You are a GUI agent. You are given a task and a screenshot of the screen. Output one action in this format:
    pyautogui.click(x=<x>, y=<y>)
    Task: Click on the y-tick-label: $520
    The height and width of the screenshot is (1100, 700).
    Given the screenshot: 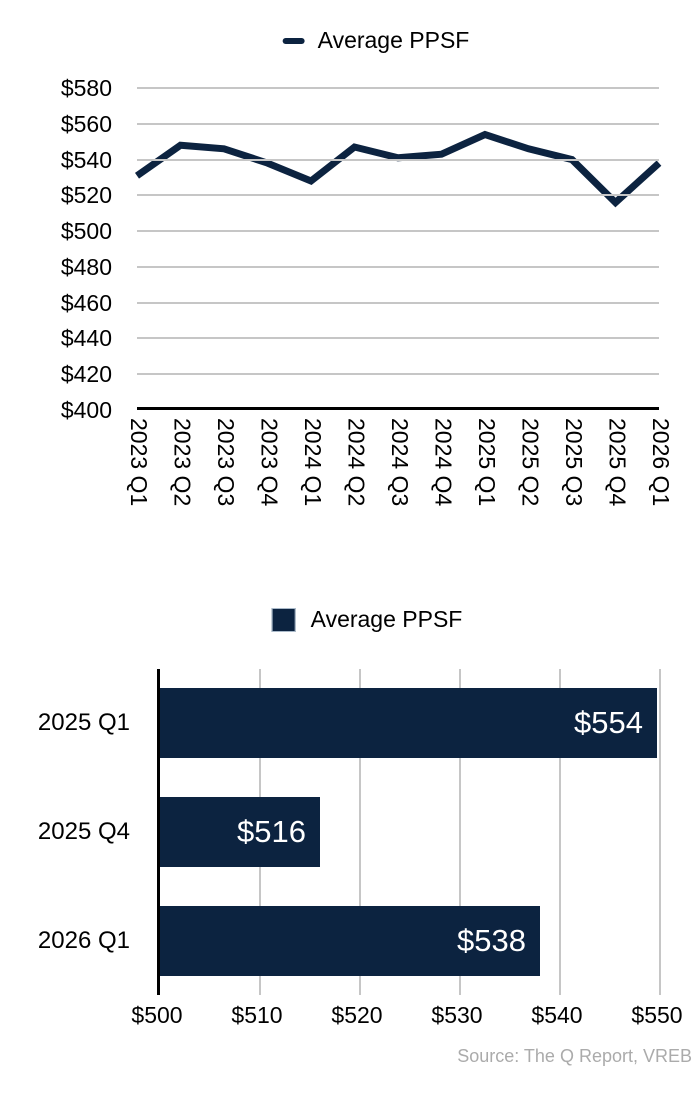 What is the action you would take?
    pyautogui.click(x=86, y=195)
    